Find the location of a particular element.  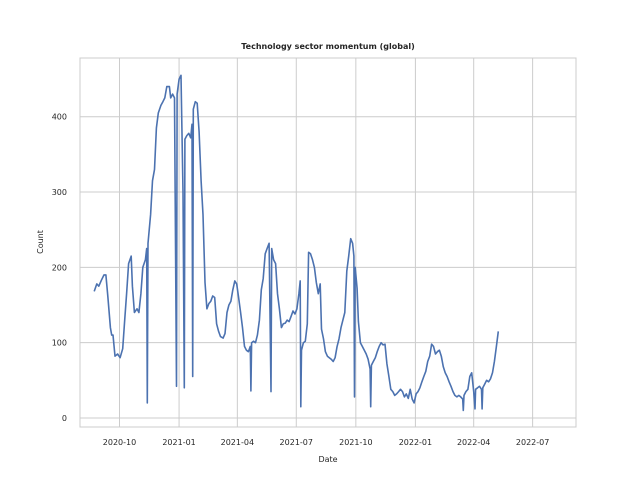

y-tick-label: 400 is located at coordinates (59, 117).